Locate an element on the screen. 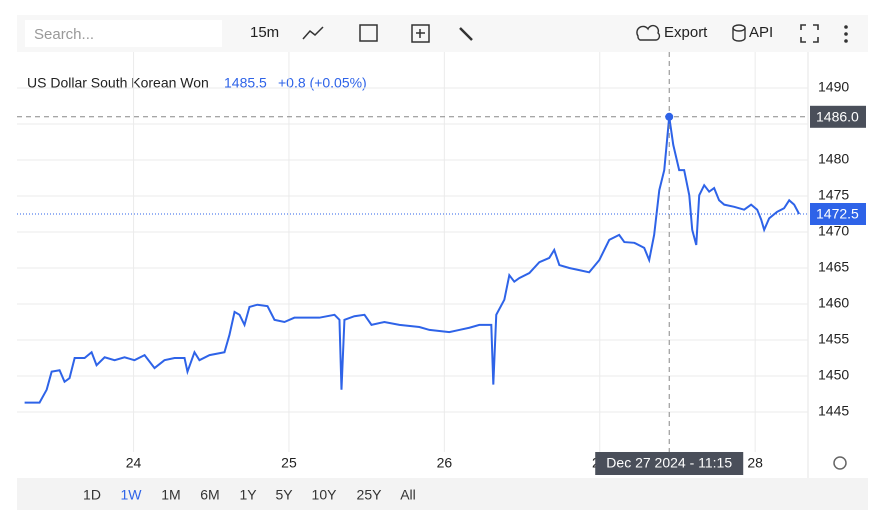 The width and height of the screenshot is (884, 526). range-button: 25Y is located at coordinates (370, 495).